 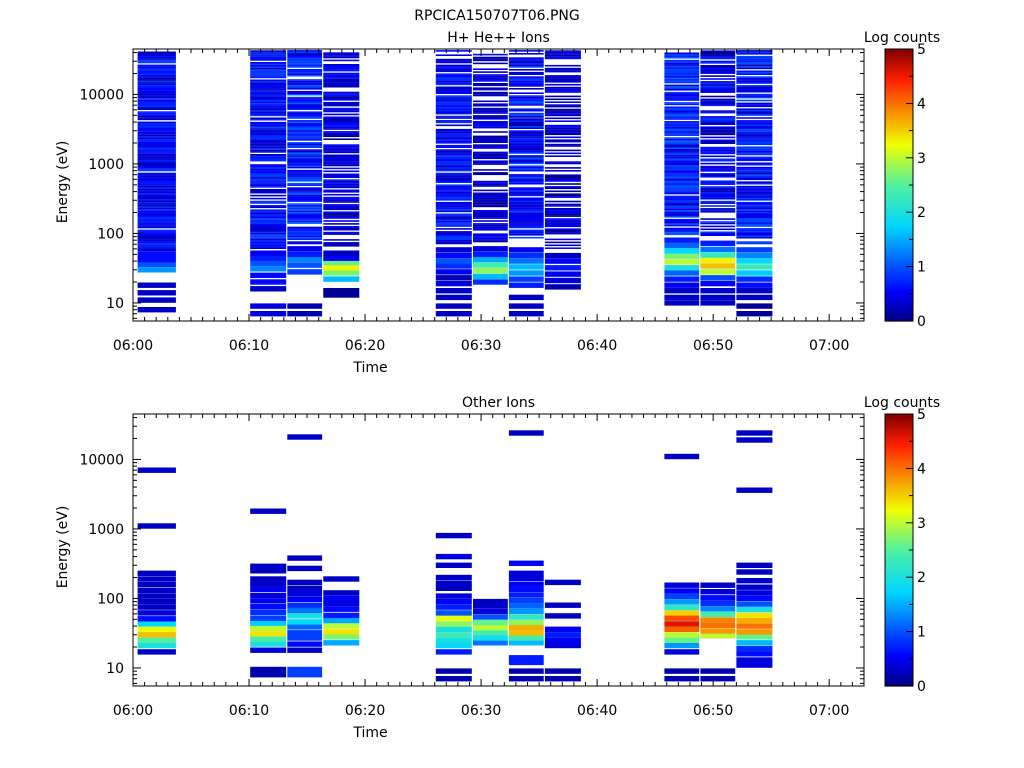 What do you see at coordinates (106, 530) in the screenshot?
I see `y-tick-label: 1000` at bounding box center [106, 530].